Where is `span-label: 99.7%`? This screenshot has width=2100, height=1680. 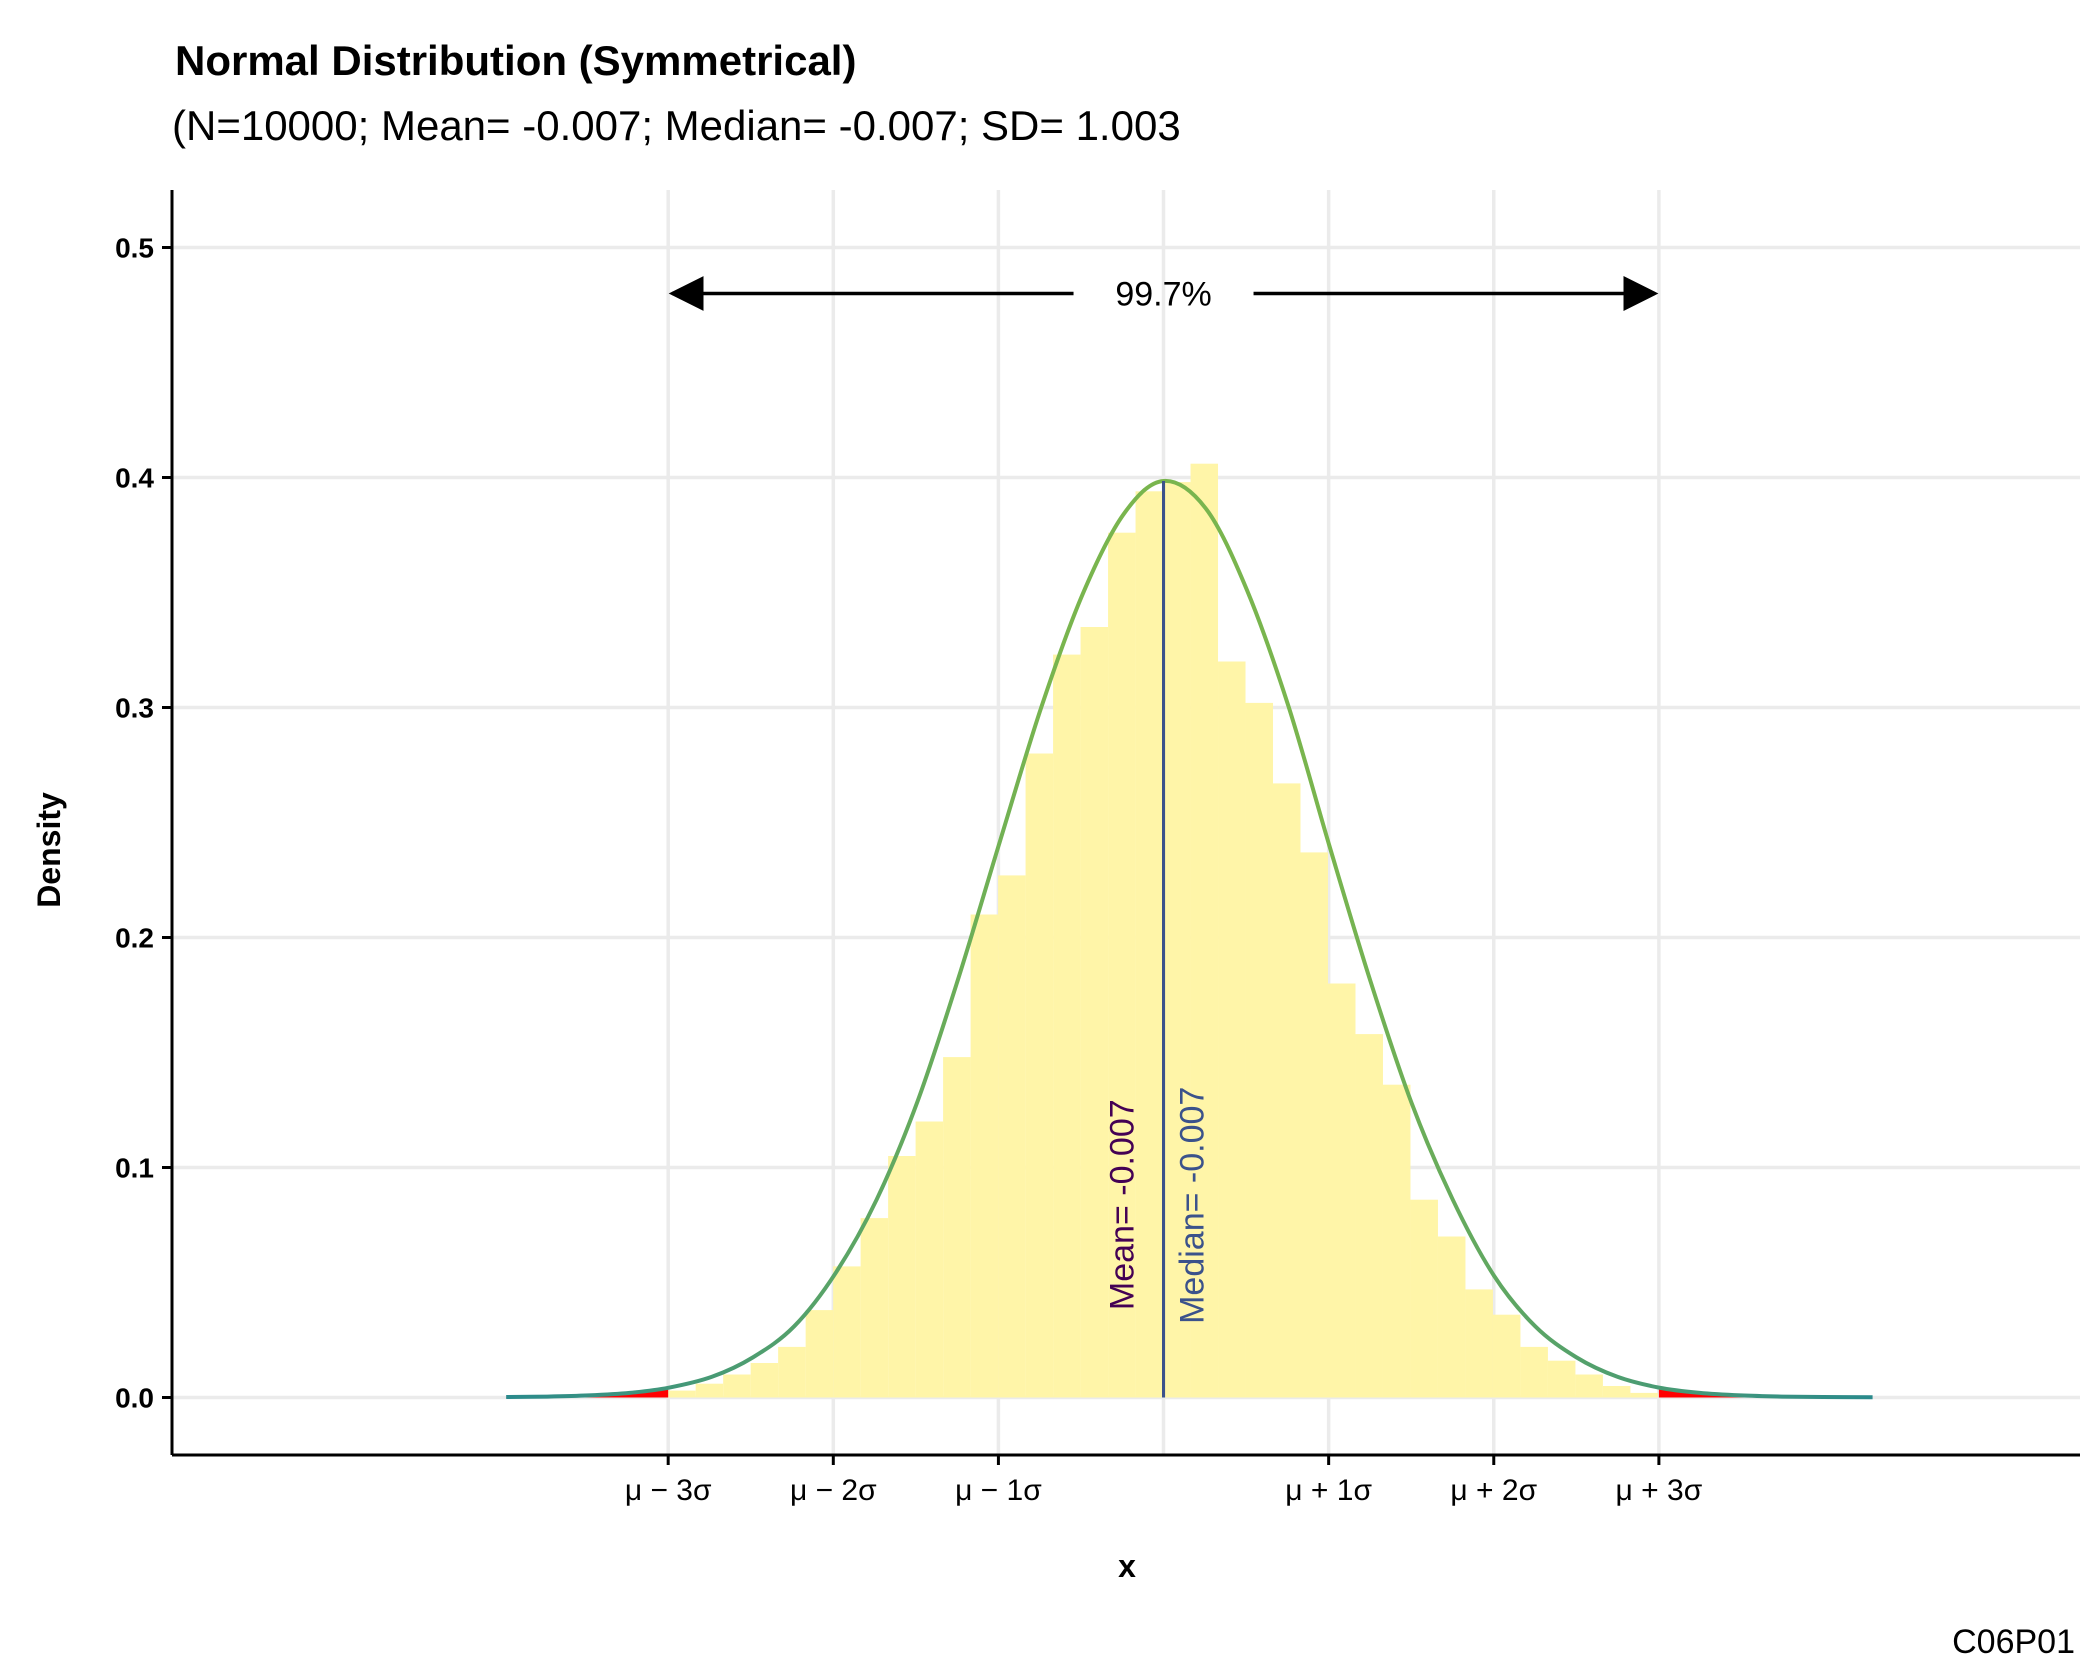 span-label: 99.7% is located at coordinates (1163, 295).